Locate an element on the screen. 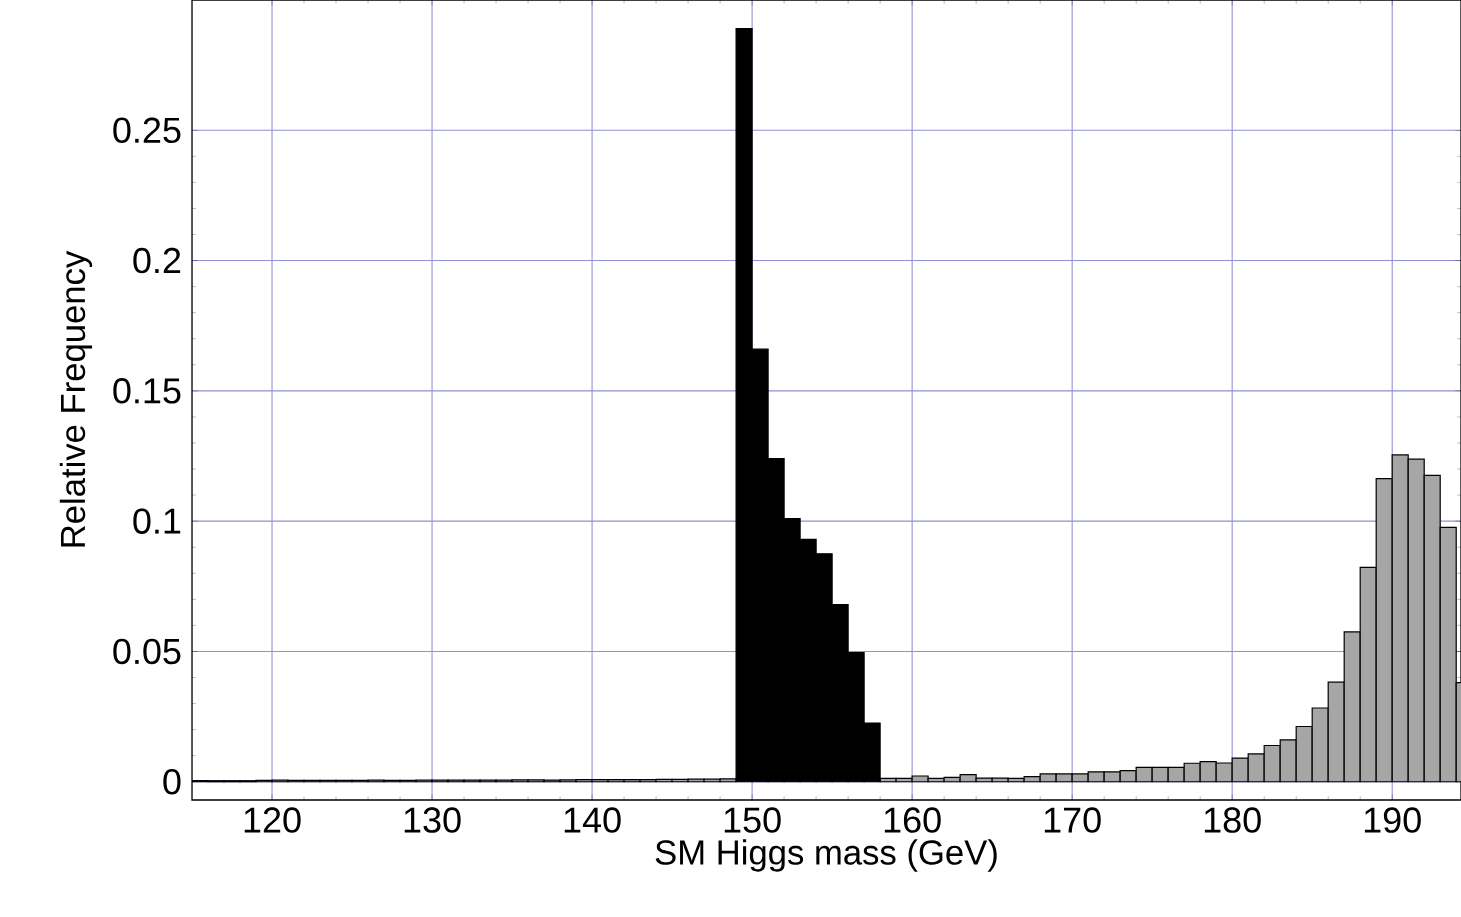  y-tick-label: 0.25 is located at coordinates (147, 130).